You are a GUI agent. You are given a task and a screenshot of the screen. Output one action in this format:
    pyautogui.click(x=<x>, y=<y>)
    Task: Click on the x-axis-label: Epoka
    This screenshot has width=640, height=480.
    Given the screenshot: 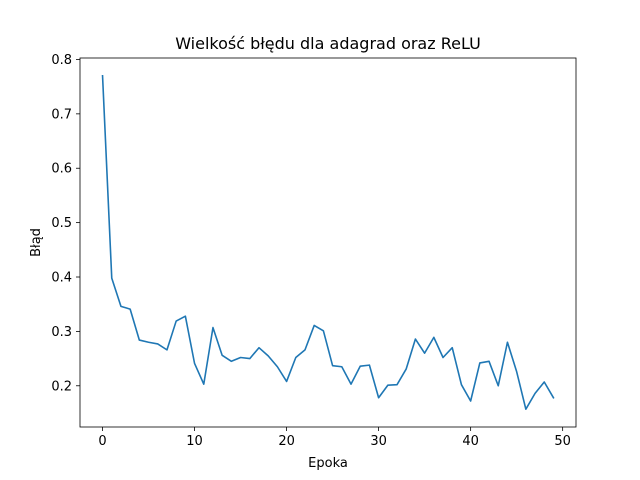 What is the action you would take?
    pyautogui.click(x=328, y=463)
    